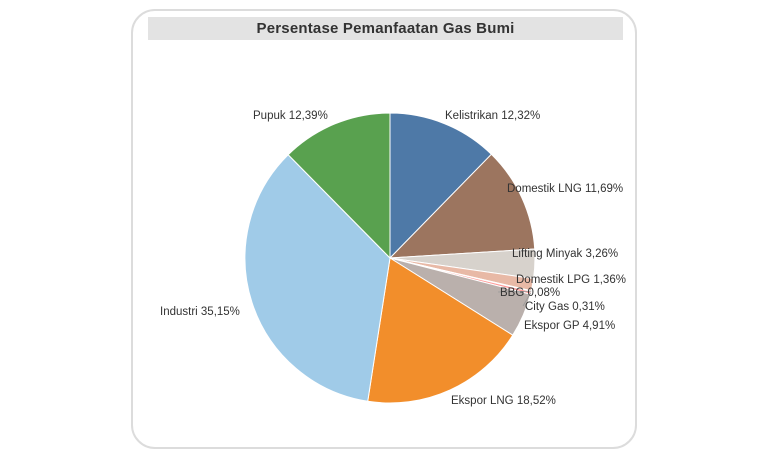 The height and width of the screenshot is (449, 769). Describe the element at coordinates (339, 186) in the screenshot. I see `pie-slice-pupuk` at that location.